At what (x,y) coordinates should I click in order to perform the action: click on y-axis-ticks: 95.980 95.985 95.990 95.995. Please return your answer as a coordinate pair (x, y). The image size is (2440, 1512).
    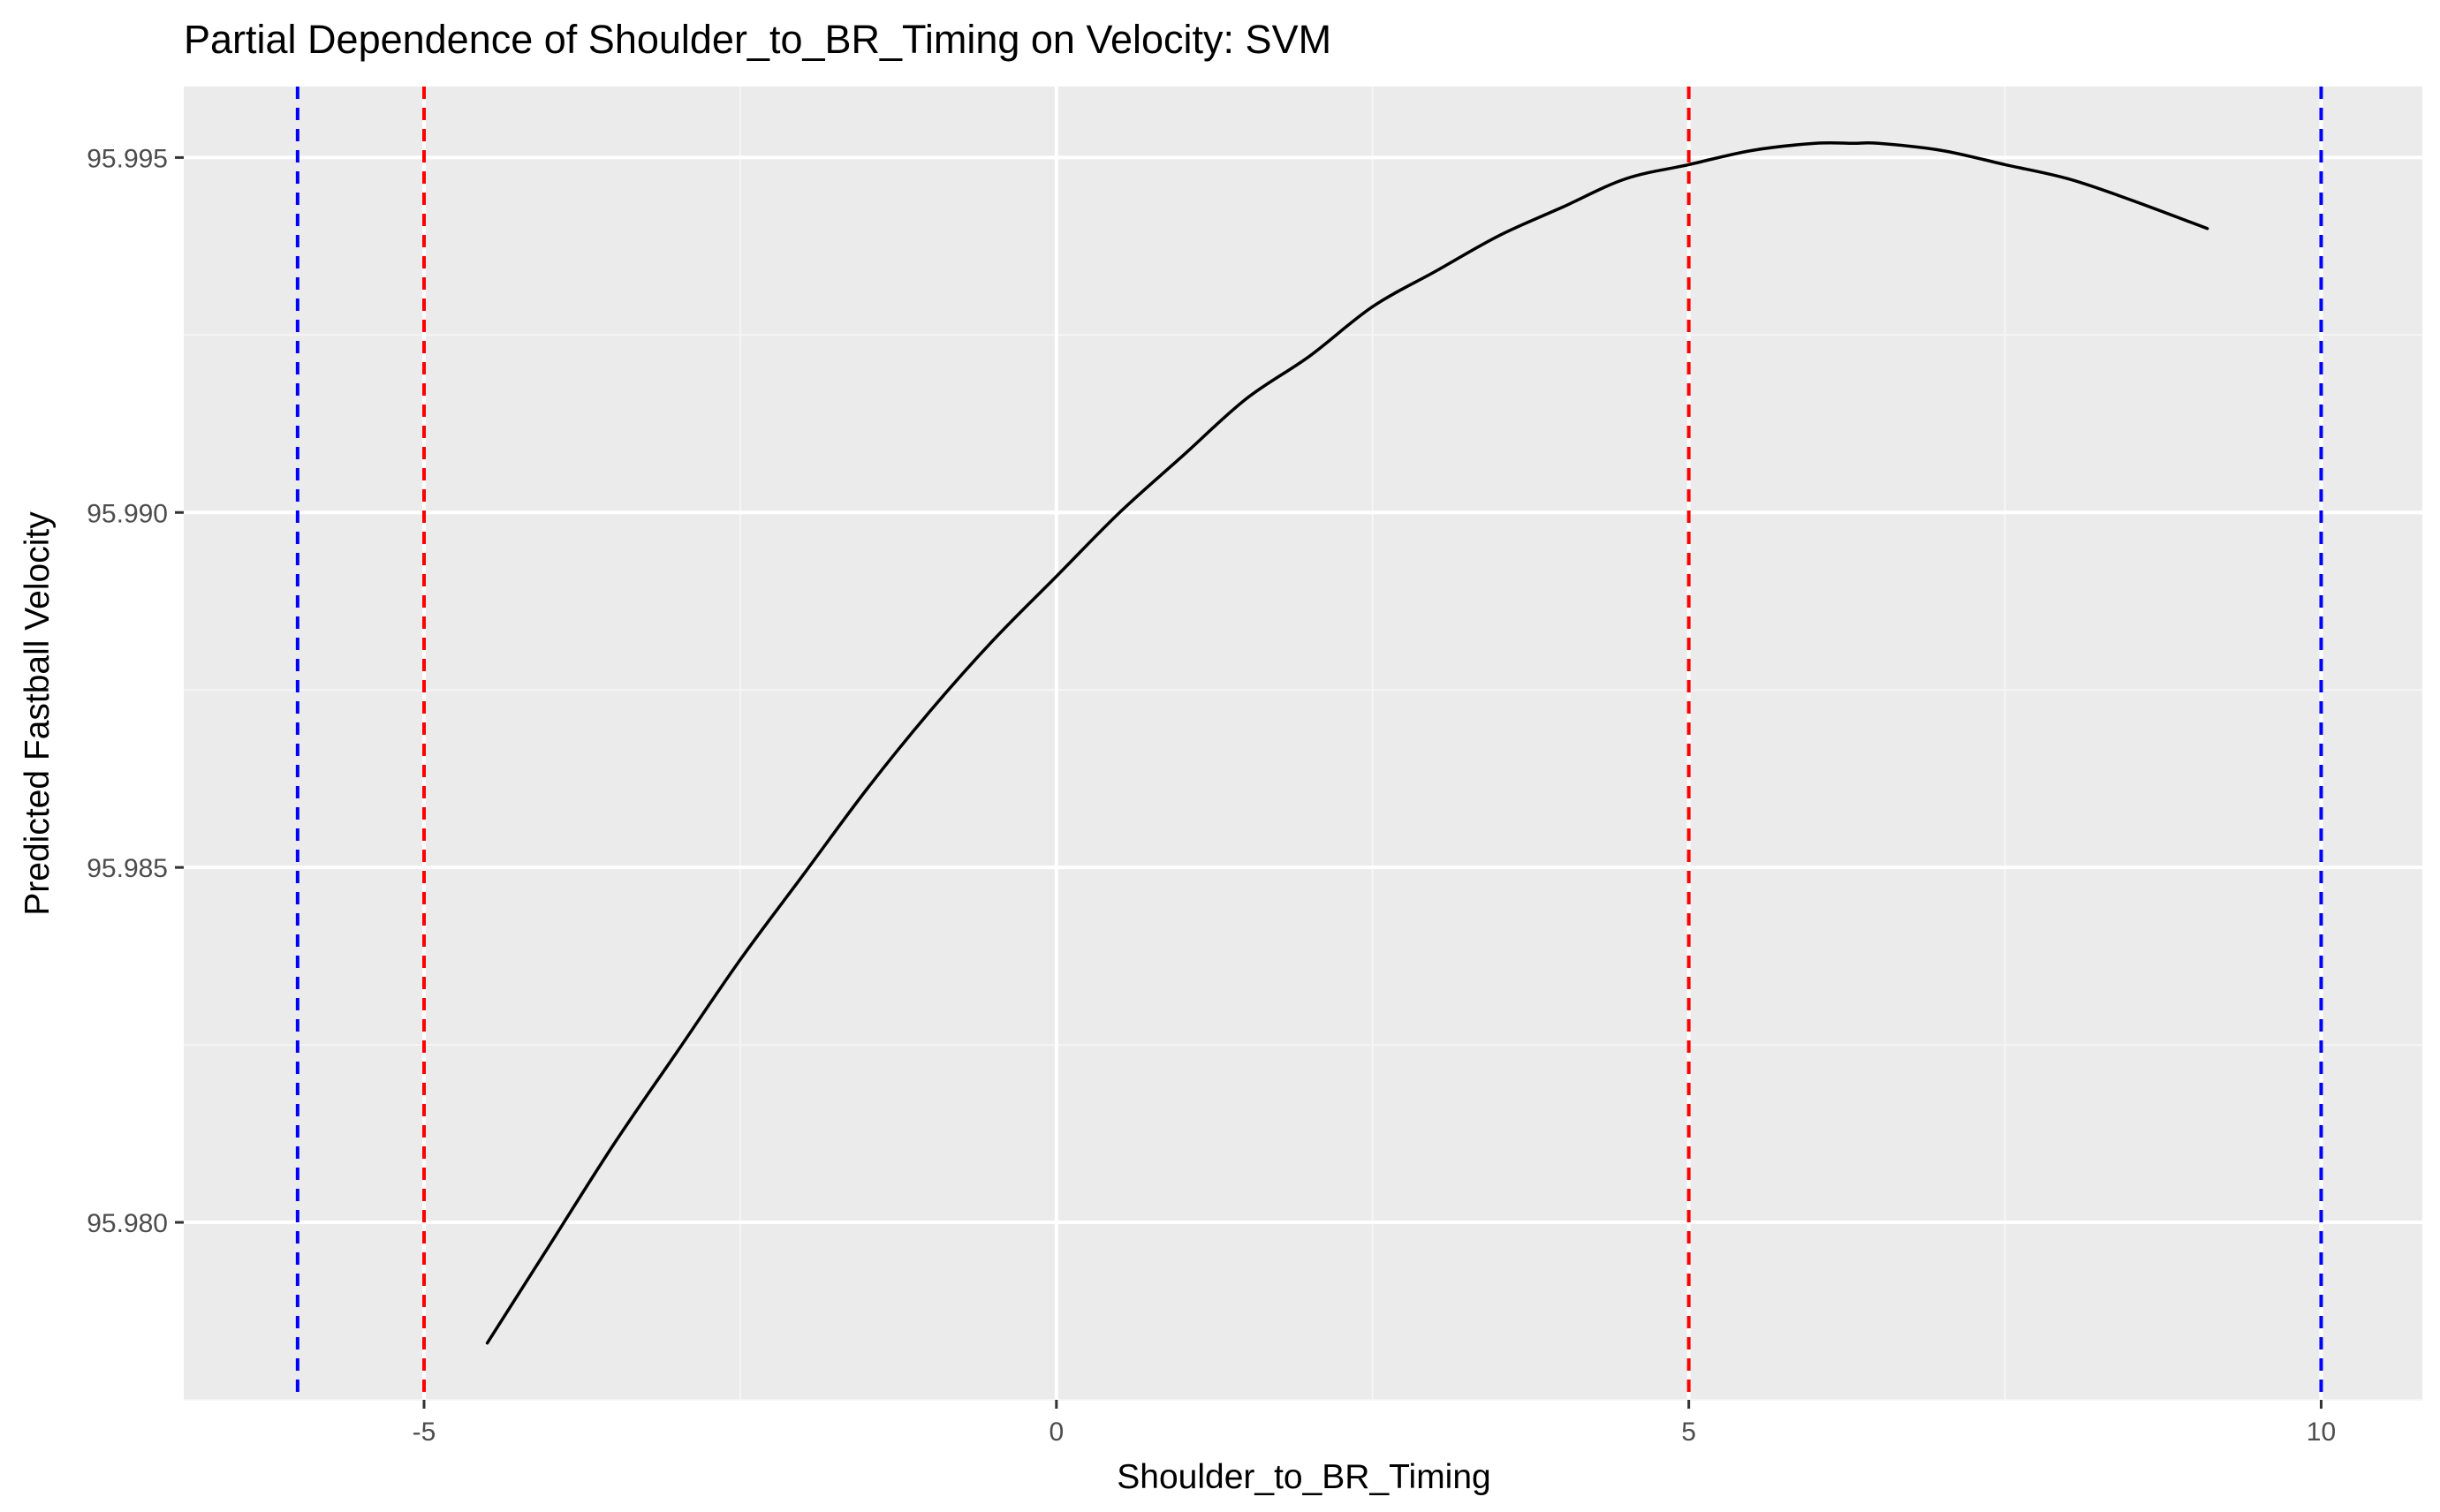
    Looking at the image, I should click on (135, 691).